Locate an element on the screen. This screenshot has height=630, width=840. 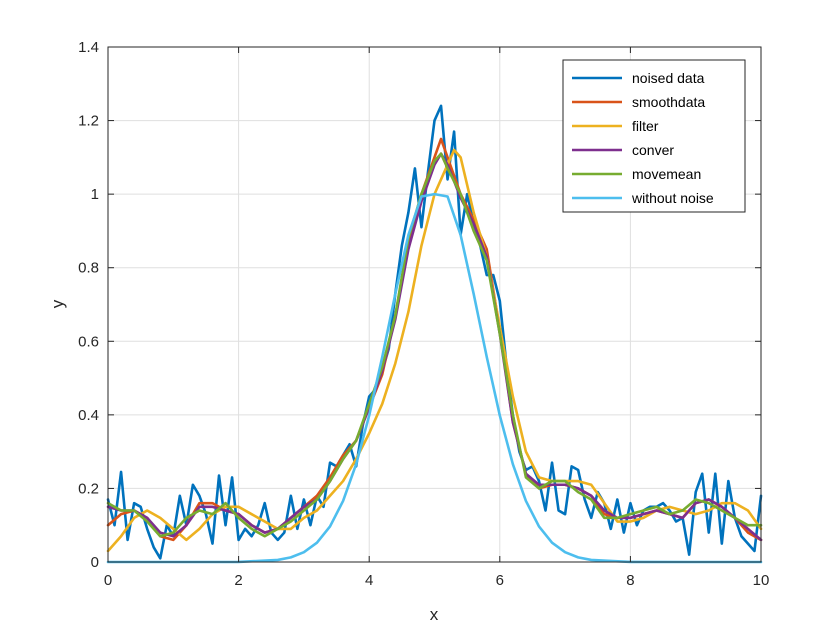
y-axis-tick-labels: 0 0.2 0.4 0.6 0.8 1 1.2 1.4 is located at coordinates (88, 305).